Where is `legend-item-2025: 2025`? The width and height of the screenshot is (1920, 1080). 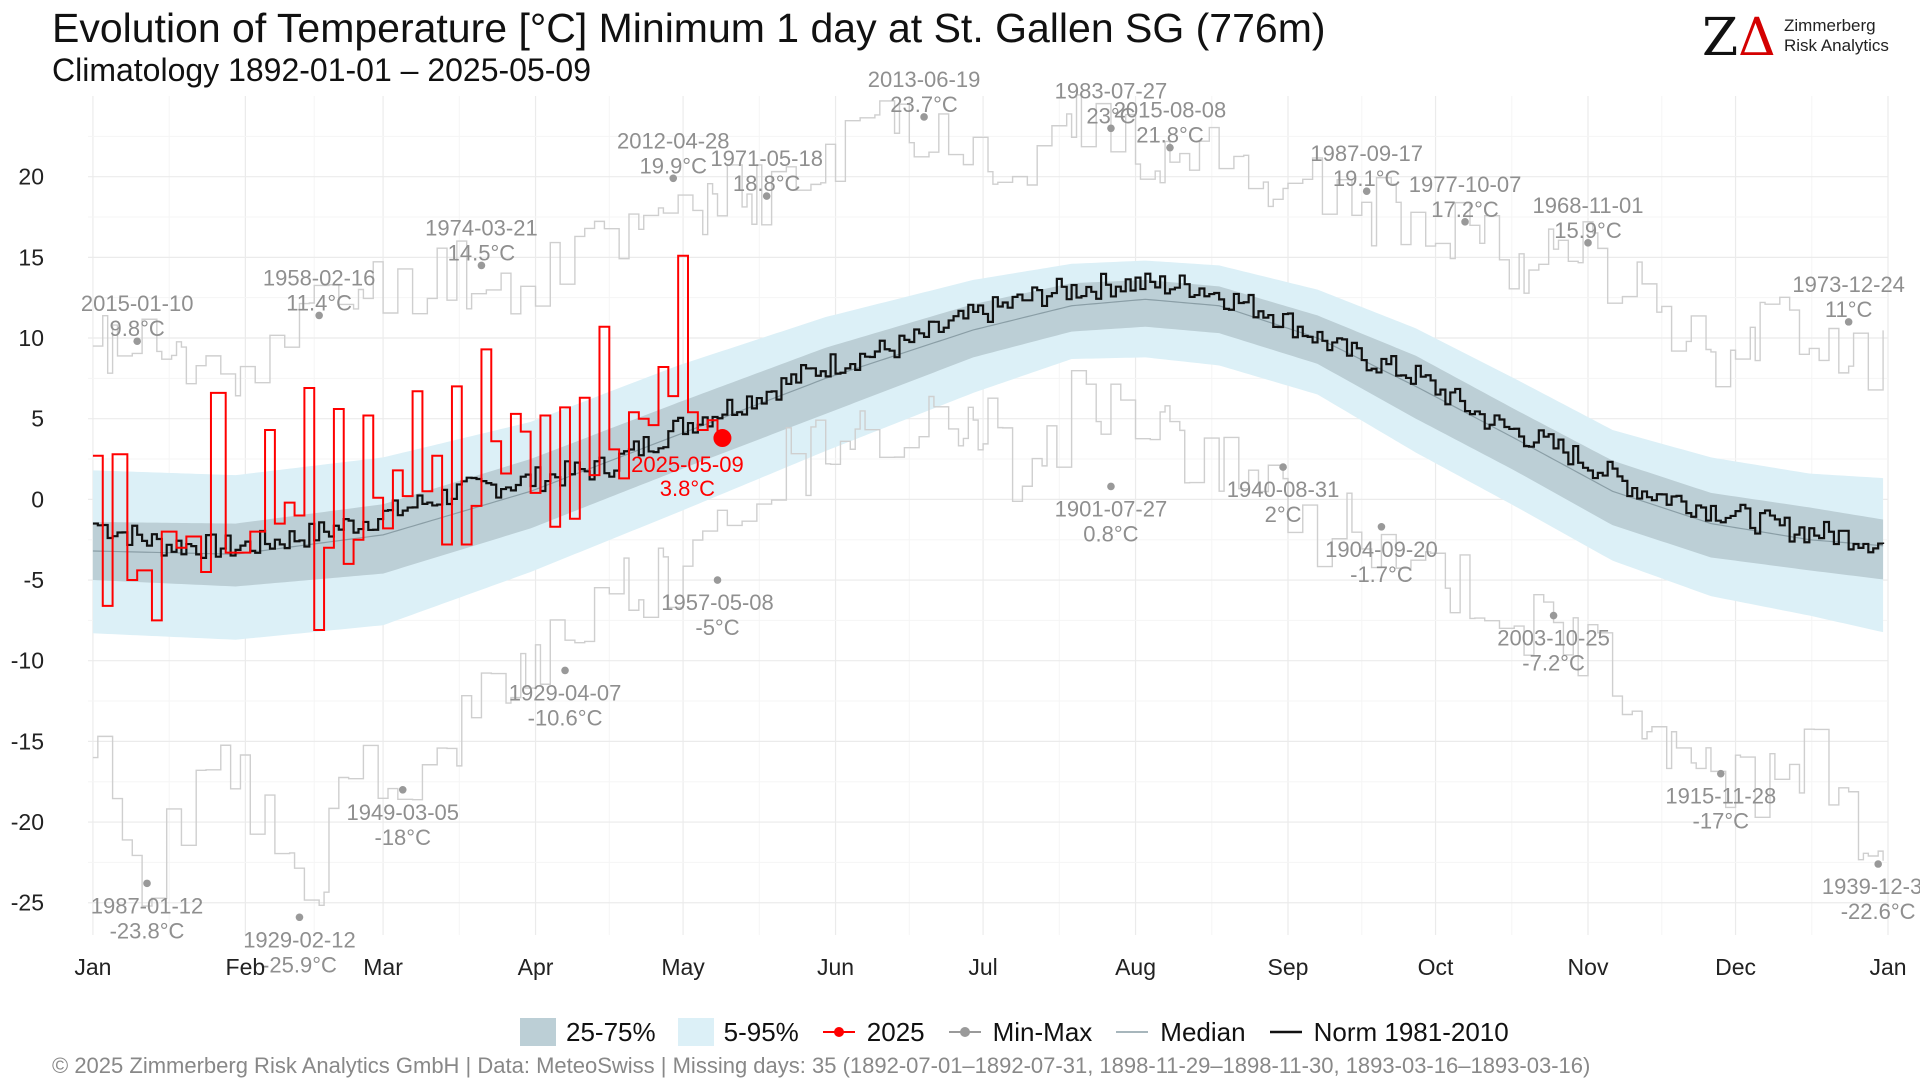
legend-item-2025: 2025 is located at coordinates (873, 1032).